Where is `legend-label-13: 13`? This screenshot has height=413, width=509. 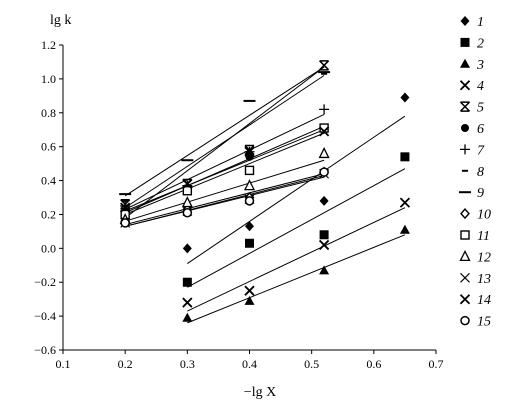
legend-label-13: 13 is located at coordinates (484, 279).